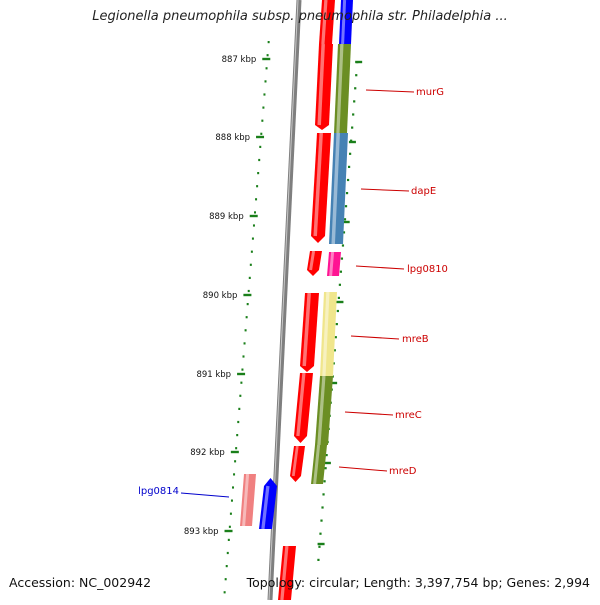 Image resolution: width=600 pixels, height=605 pixels. Describe the element at coordinates (226, 217) in the screenshot. I see `ruler-tick-label: 889 kbp` at that location.